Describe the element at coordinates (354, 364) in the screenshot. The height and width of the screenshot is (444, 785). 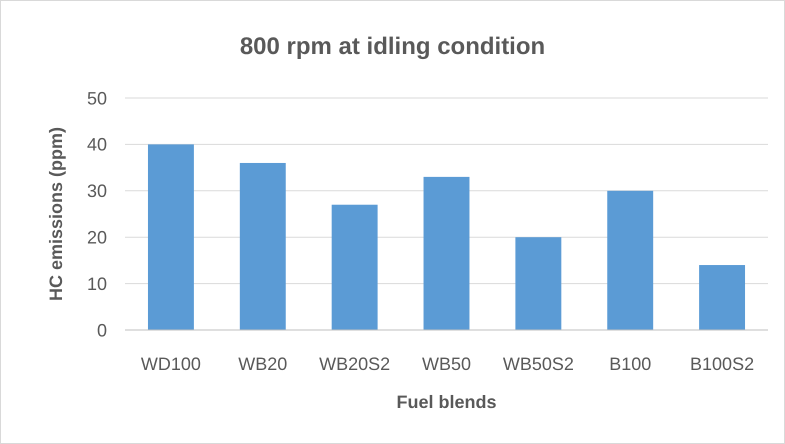
I see `x-tick-label: WB20S2` at that location.